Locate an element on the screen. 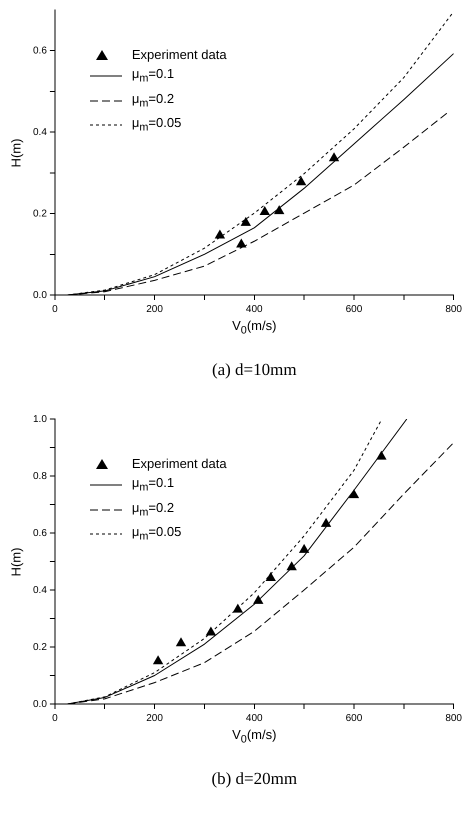 Image resolution: width=465 pixels, height=818 pixels. y-tick-label: 0.8 is located at coordinates (40, 476).